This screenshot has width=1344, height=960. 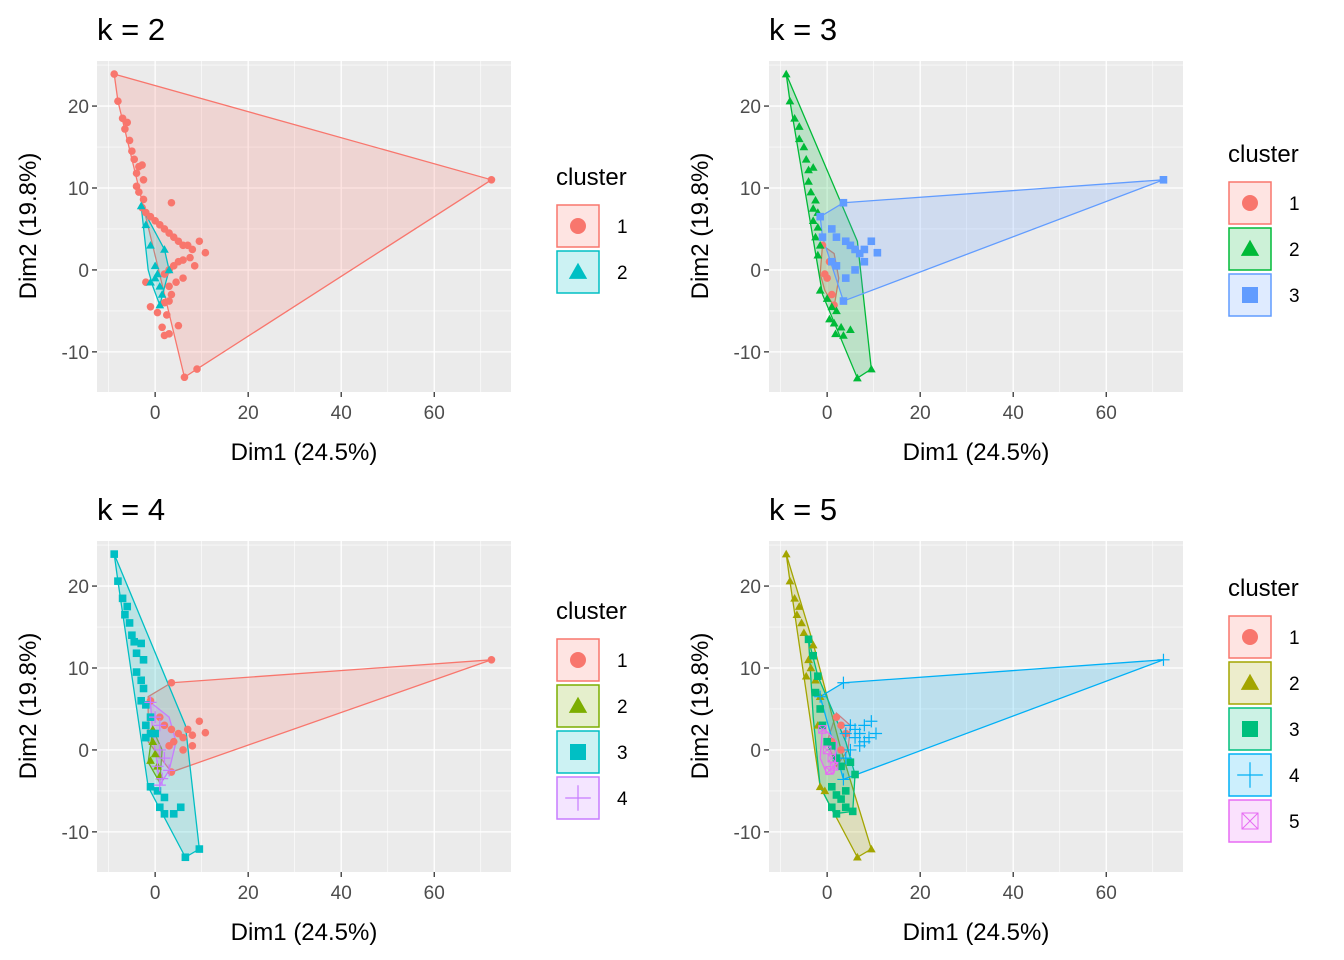 I want to click on legend-key-2: 2, so click(x=592, y=272).